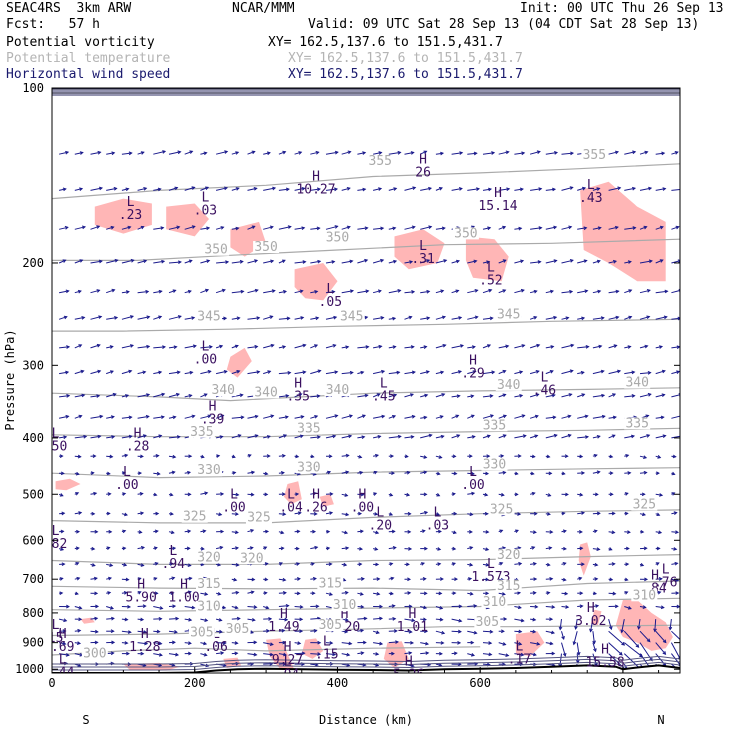  I want to click on y-tick-label: 700, so click(33, 579).